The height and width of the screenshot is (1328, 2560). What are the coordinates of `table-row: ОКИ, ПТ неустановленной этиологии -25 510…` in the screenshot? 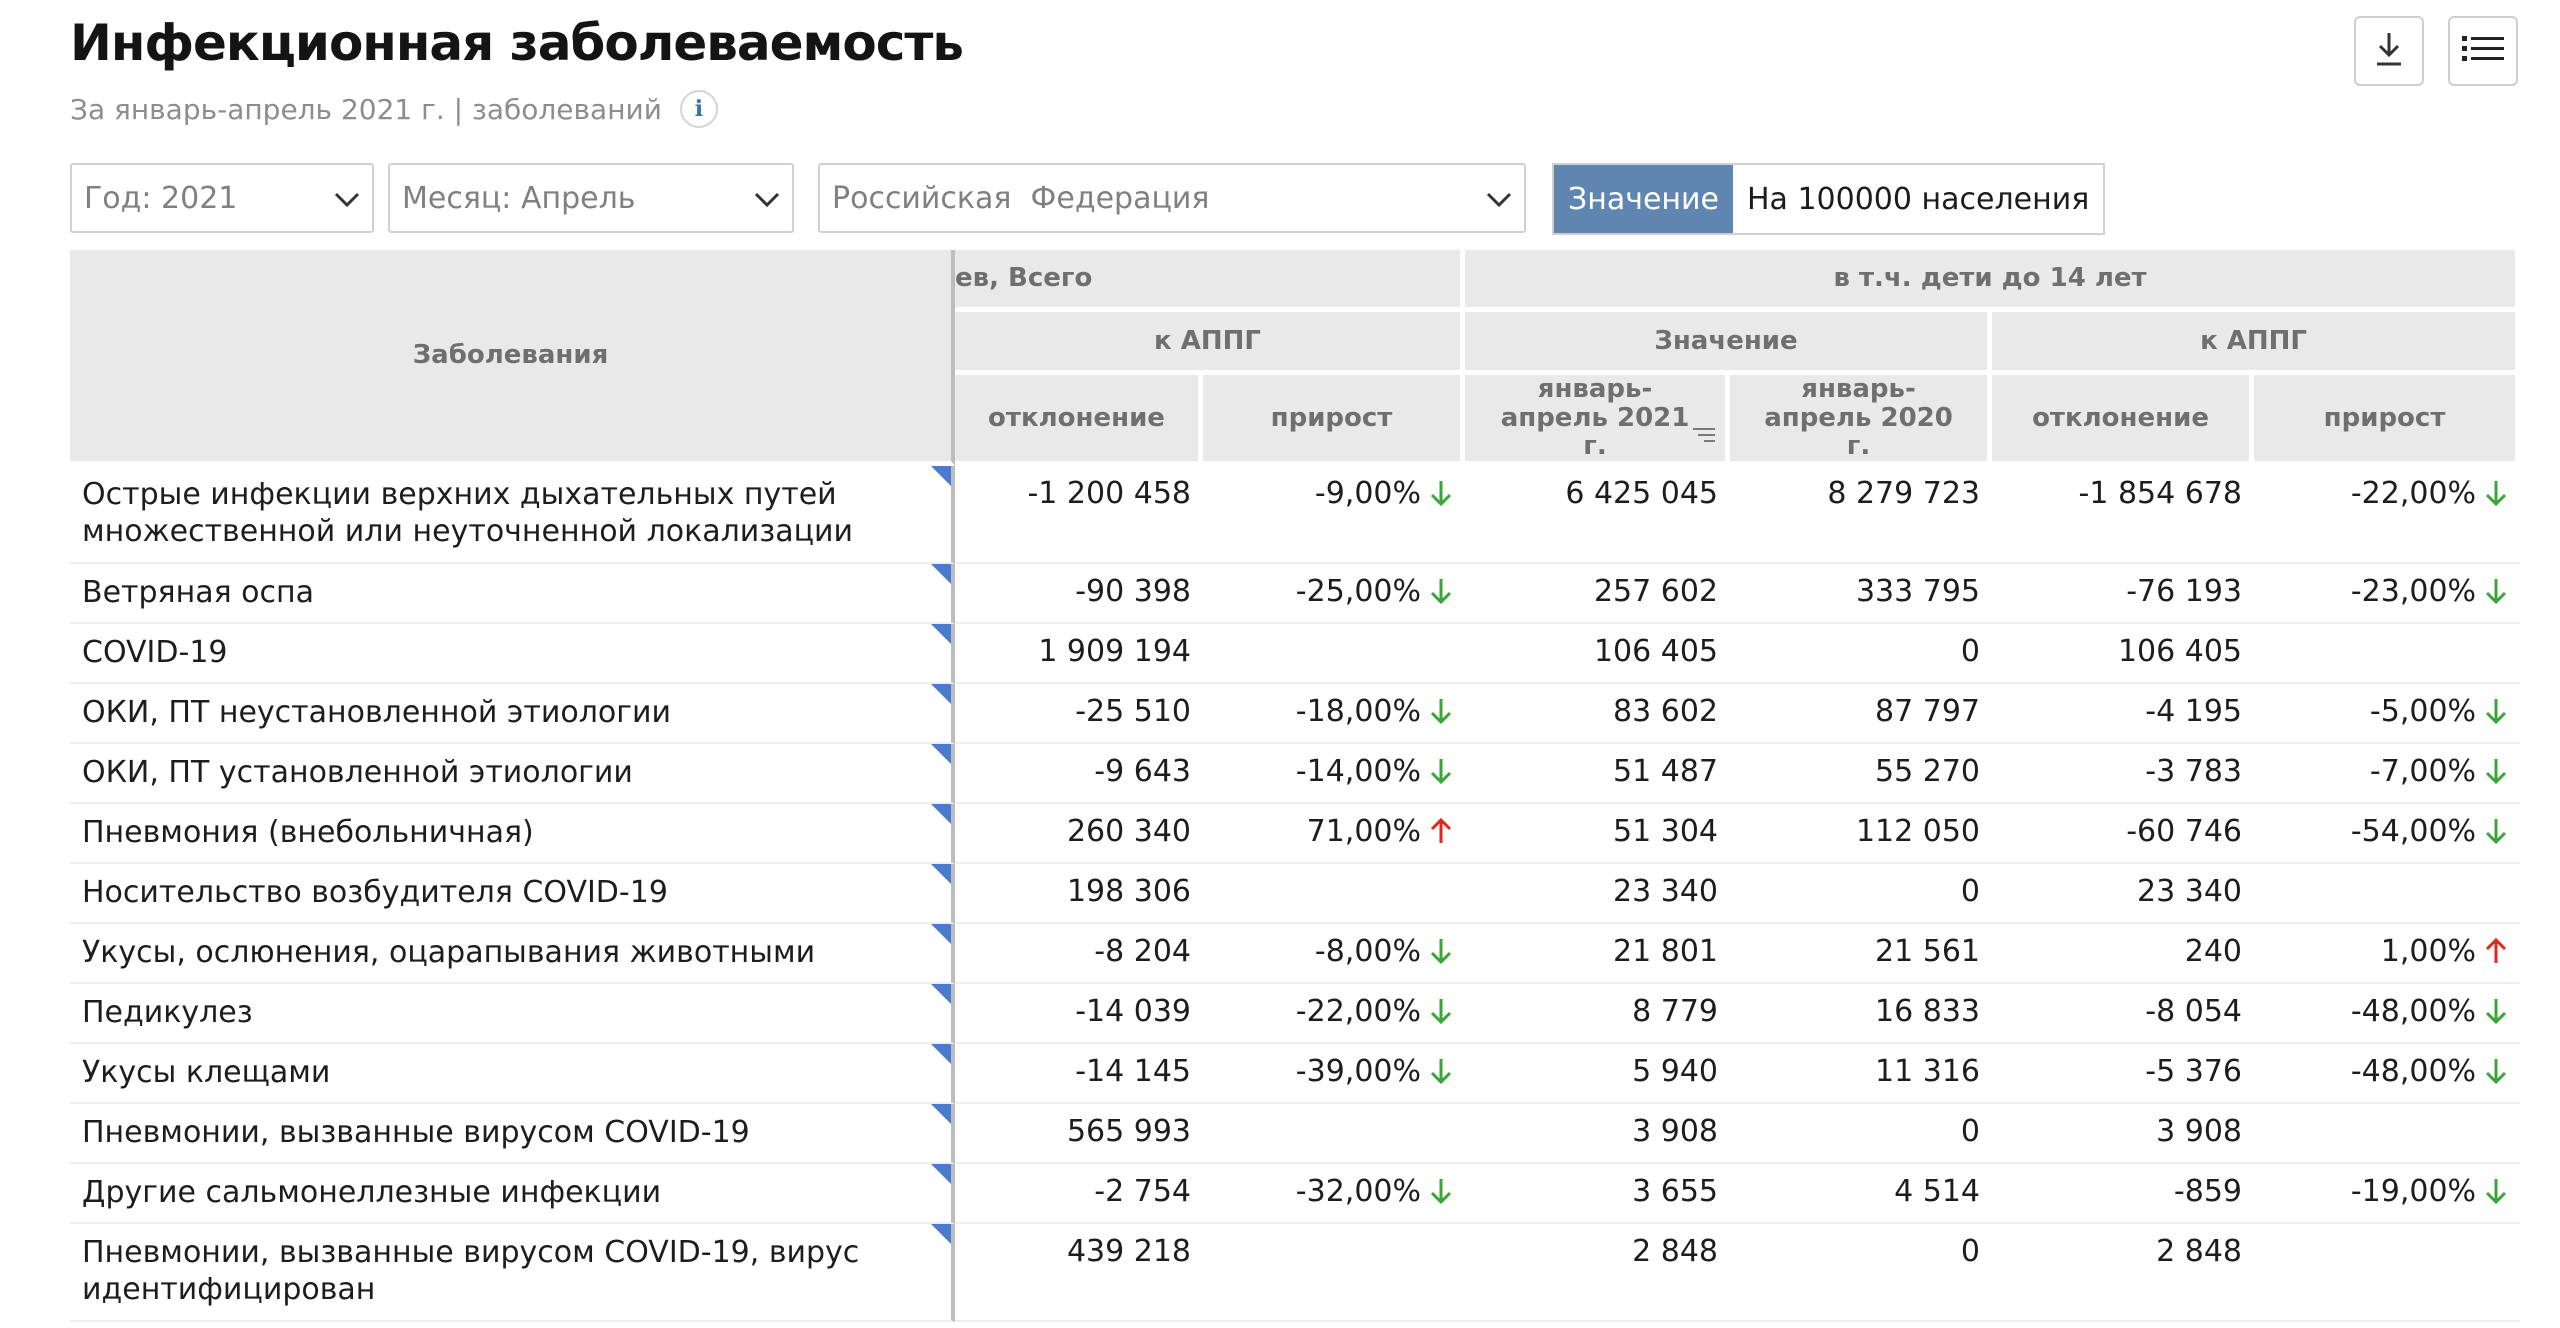 It's located at (1295, 713).